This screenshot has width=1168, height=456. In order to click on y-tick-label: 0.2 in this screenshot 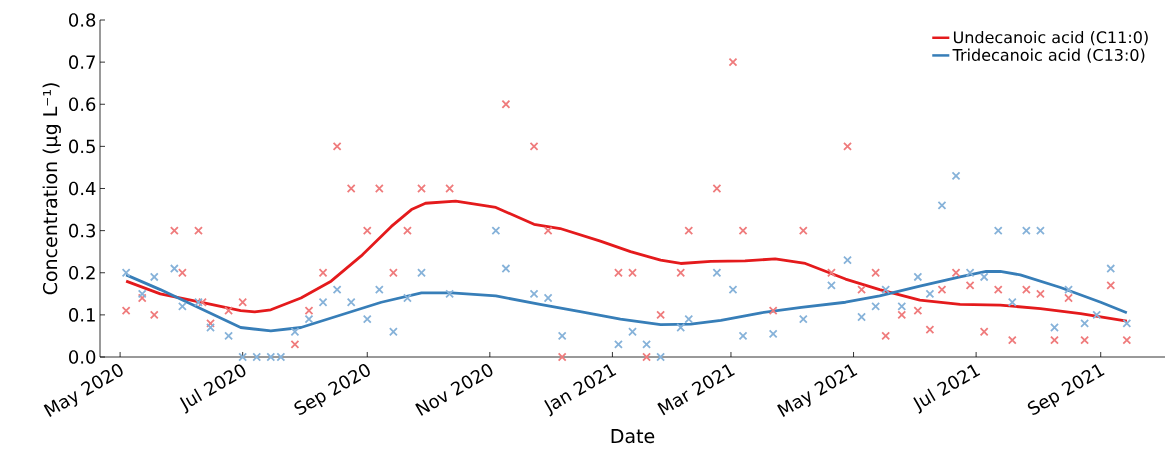, I will do `click(82, 272)`.